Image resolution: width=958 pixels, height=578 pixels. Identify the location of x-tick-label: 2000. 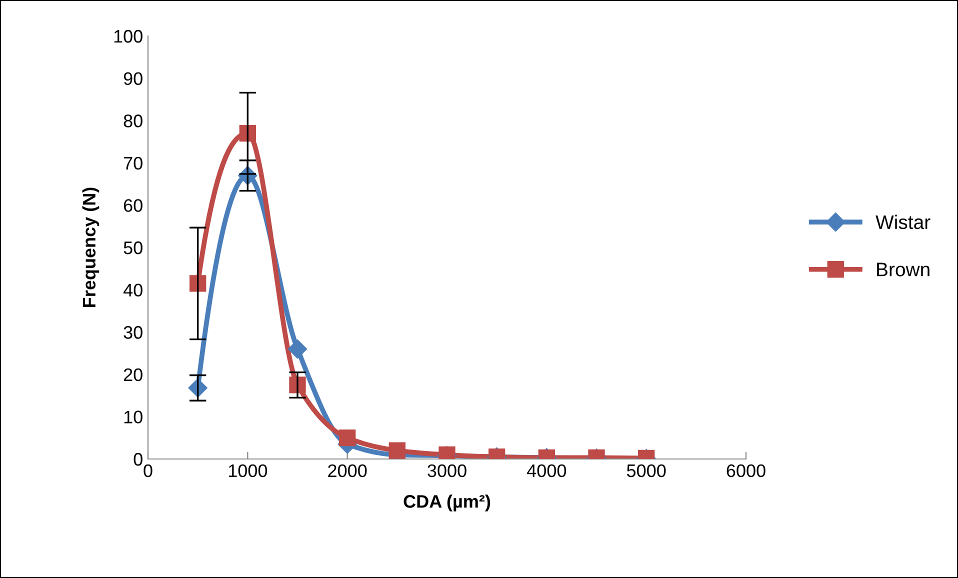
(347, 471).